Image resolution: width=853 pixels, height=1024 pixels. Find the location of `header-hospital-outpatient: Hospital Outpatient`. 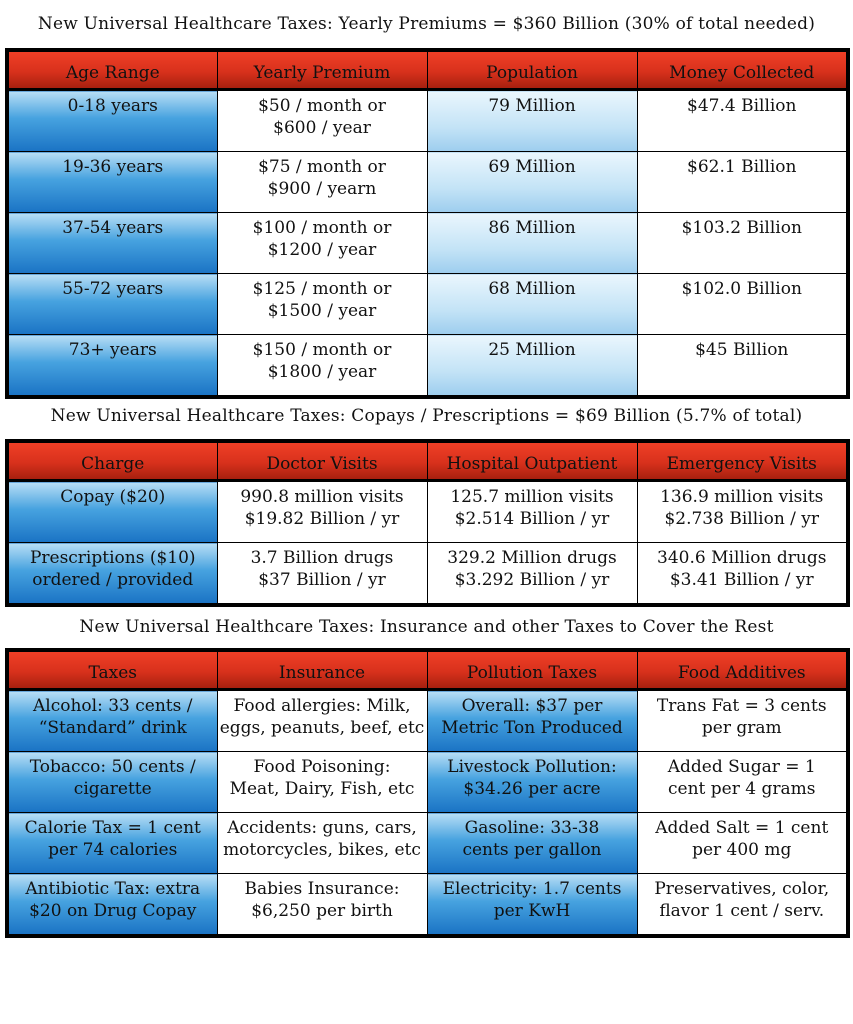

header-hospital-outpatient: Hospital Outpatient is located at coordinates (532, 461).